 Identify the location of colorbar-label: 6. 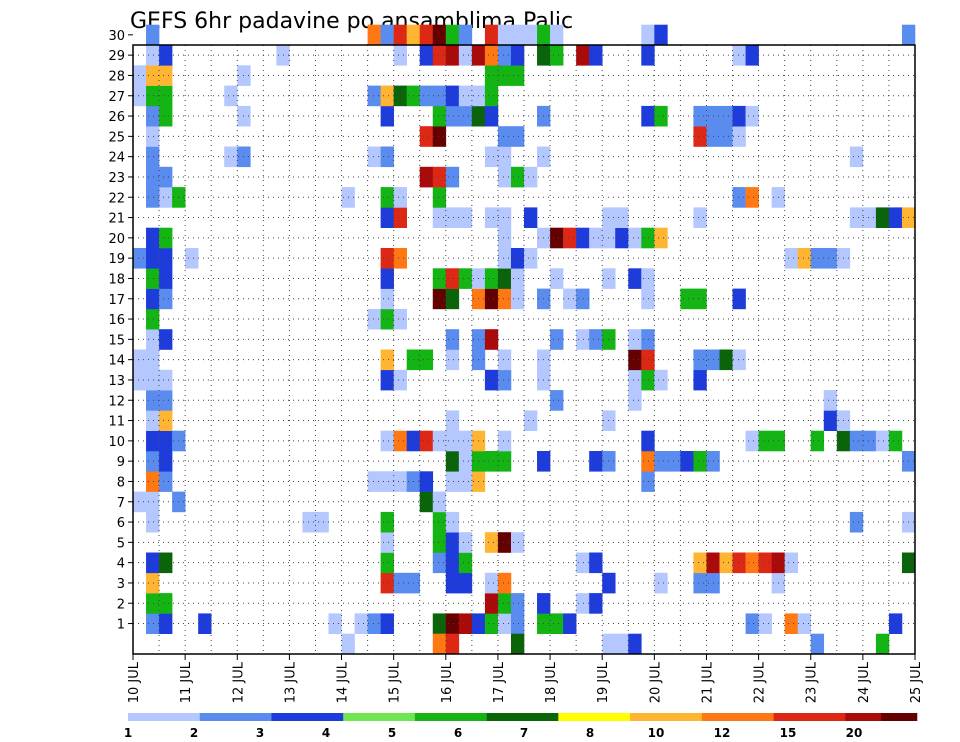
(458, 733).